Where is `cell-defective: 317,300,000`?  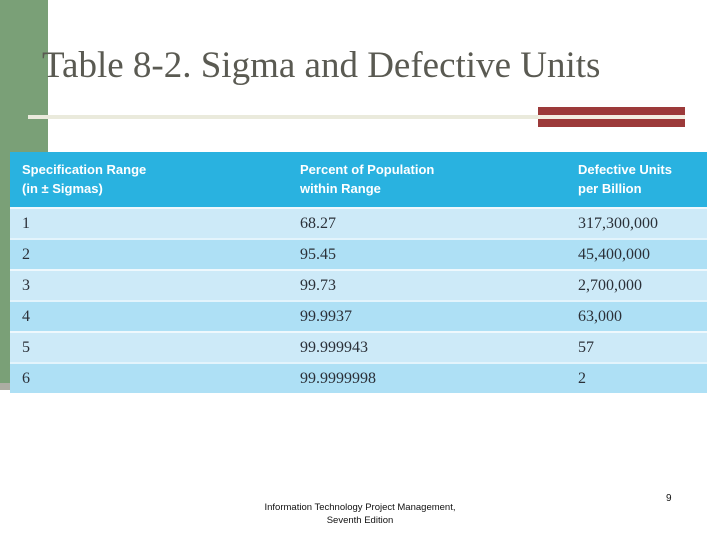 cell-defective: 317,300,000 is located at coordinates (618, 223).